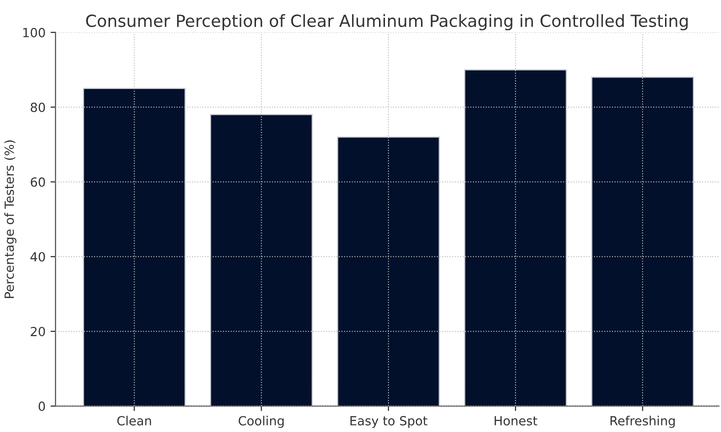 The image size is (721, 432). What do you see at coordinates (37, 107) in the screenshot?
I see `y-tick-label: 80` at bounding box center [37, 107].